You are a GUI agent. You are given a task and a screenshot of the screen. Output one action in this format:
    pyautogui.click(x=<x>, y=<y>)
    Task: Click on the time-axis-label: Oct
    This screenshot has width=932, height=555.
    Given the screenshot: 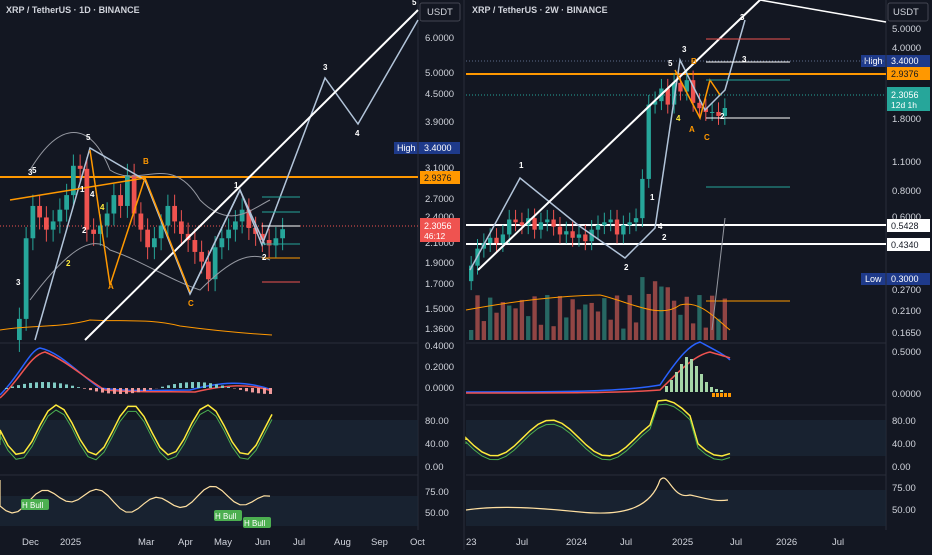 What is the action you would take?
    pyautogui.click(x=417, y=542)
    